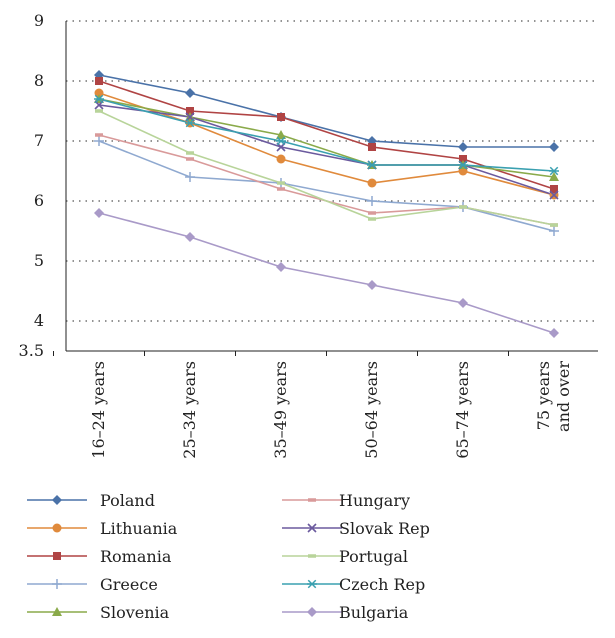  I want to click on x-tick-label: 65–74 years, so click(462, 410).